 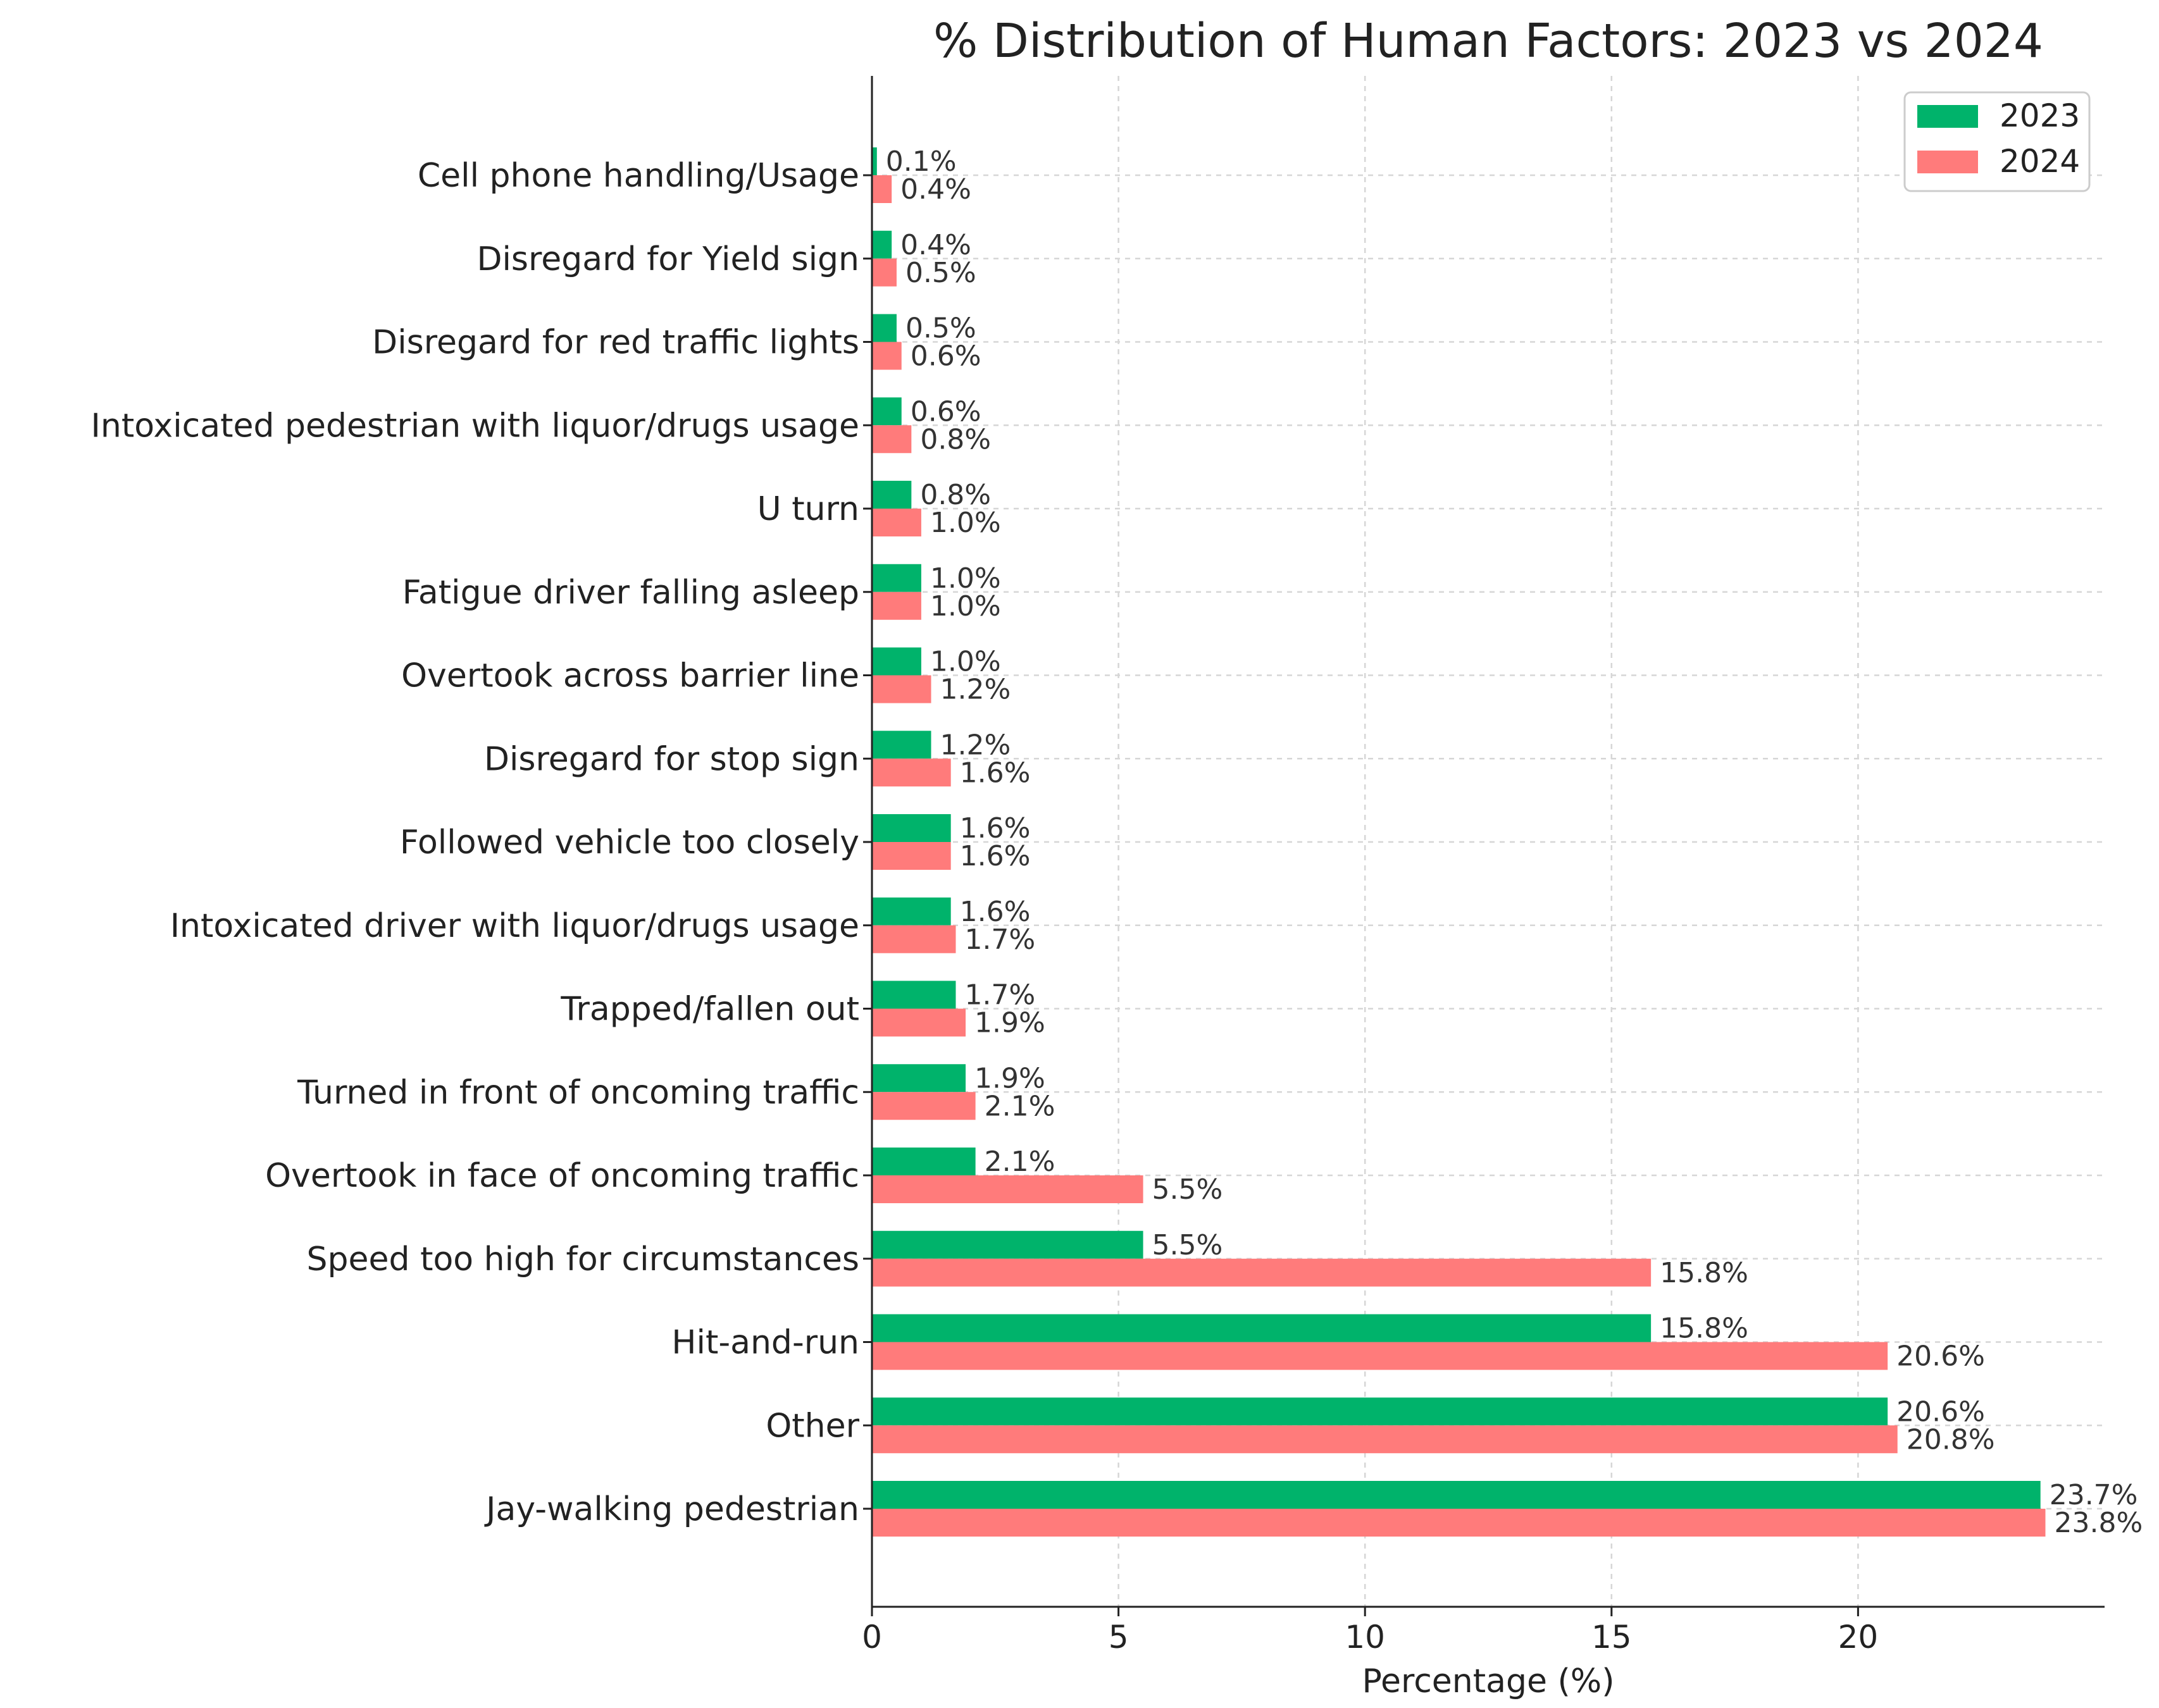 What do you see at coordinates (1187, 1189) in the screenshot?
I see `data-label-2024: 5.5%` at bounding box center [1187, 1189].